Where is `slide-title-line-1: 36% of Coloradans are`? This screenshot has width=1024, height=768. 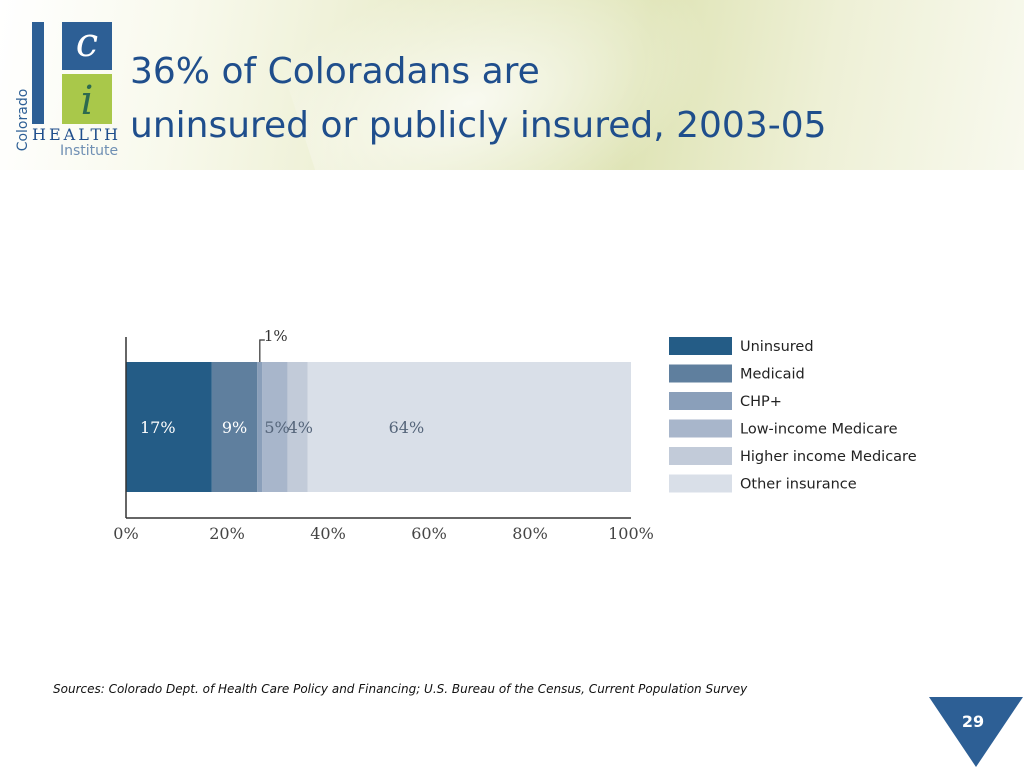 slide-title-line-1: 36% of Coloradans are is located at coordinates (335, 71).